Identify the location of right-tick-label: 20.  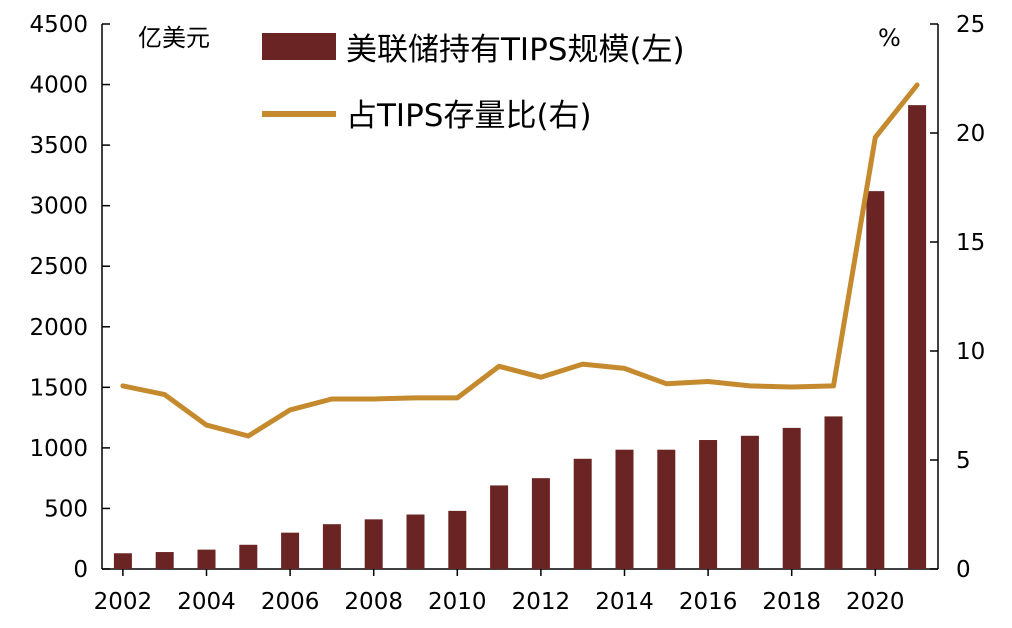
(970, 134).